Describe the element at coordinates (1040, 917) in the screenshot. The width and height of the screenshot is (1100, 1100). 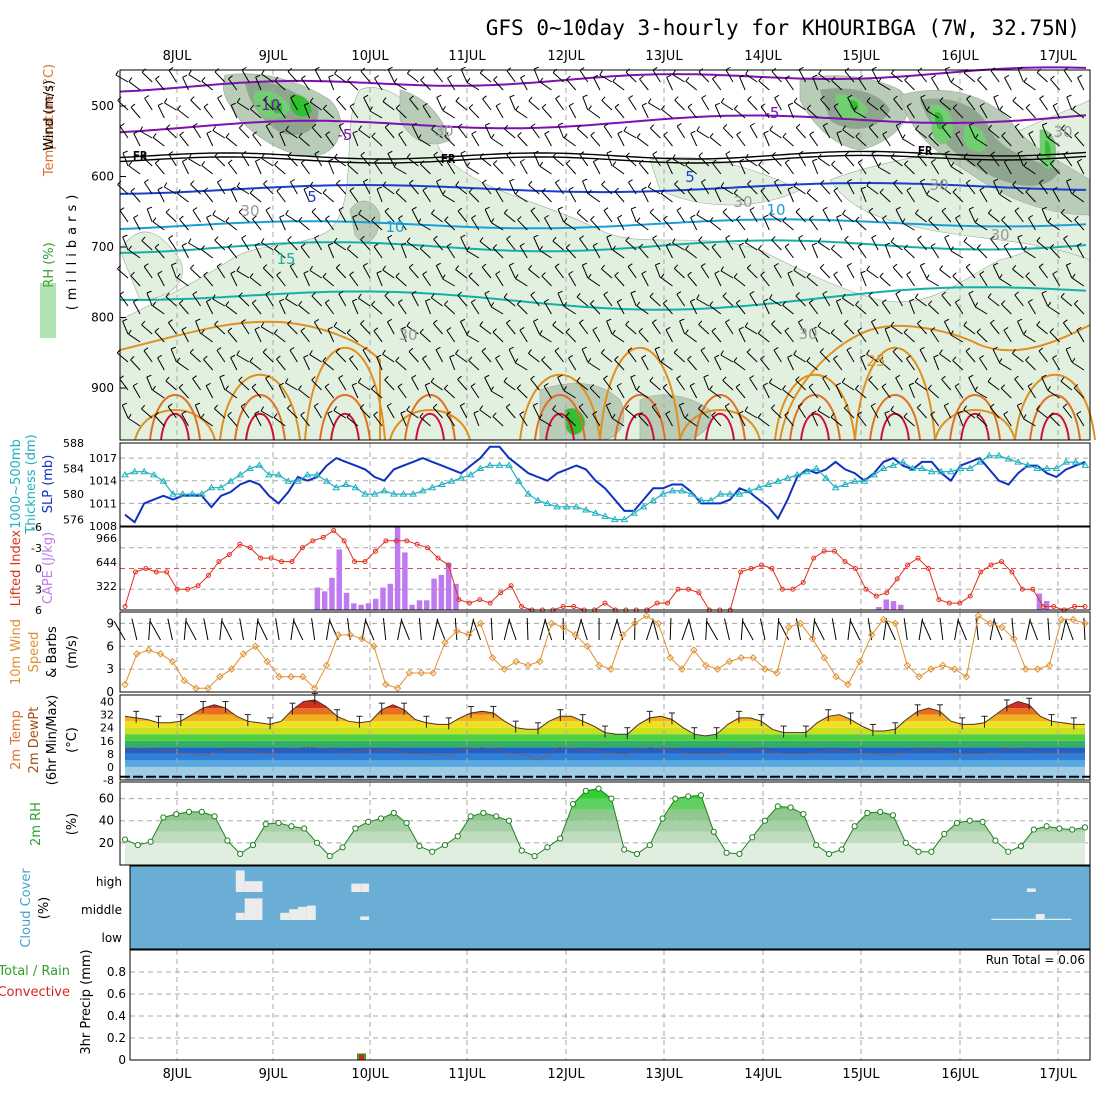
I see `cloud-bar` at that location.